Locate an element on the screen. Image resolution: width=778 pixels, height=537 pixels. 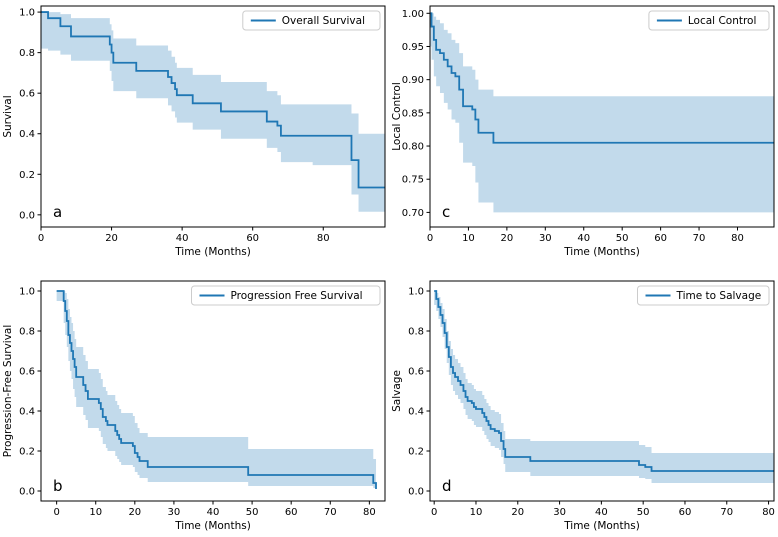
y-tick-label: 0.90 is located at coordinates (413, 80).